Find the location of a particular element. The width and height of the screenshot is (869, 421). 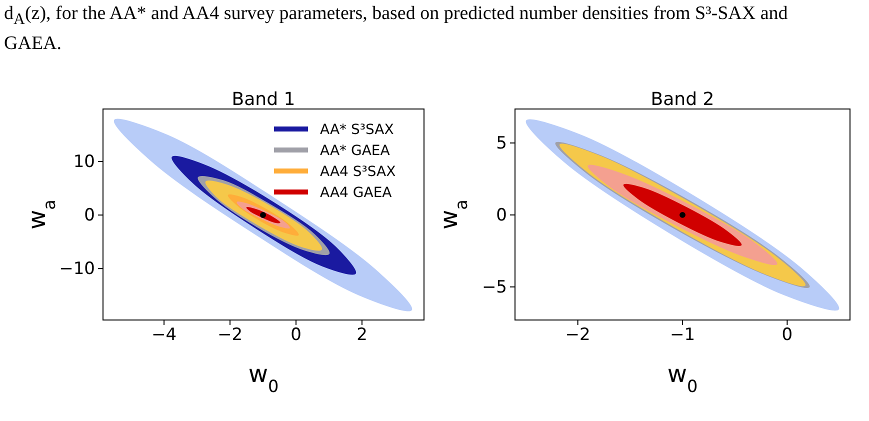

chart-title: Band 1 is located at coordinates (264, 99).